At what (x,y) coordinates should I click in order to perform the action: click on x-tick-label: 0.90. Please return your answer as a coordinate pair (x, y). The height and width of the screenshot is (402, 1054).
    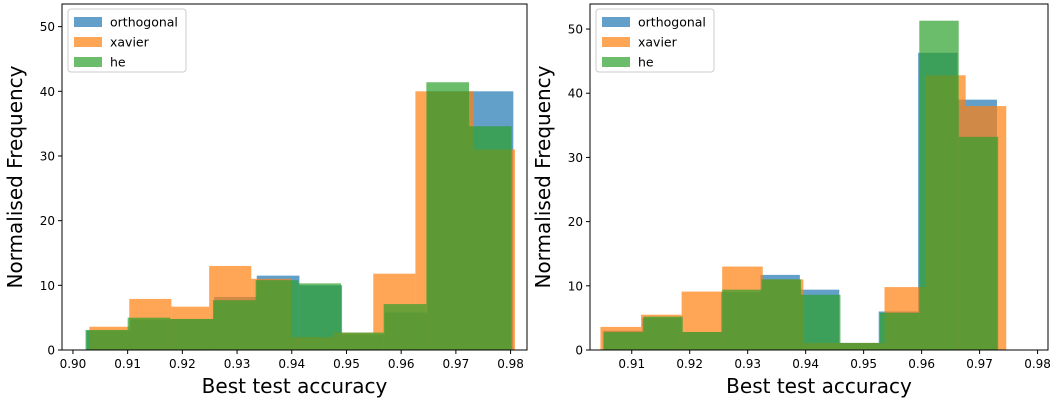
    Looking at the image, I should click on (73, 364).